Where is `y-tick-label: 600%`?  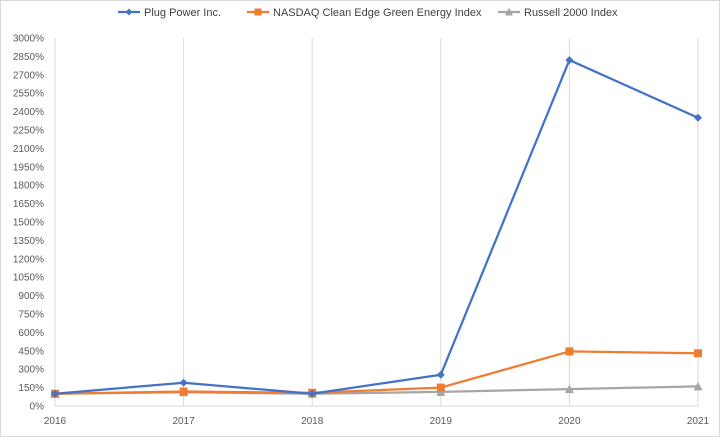
y-tick-label: 600% is located at coordinates (31, 333).